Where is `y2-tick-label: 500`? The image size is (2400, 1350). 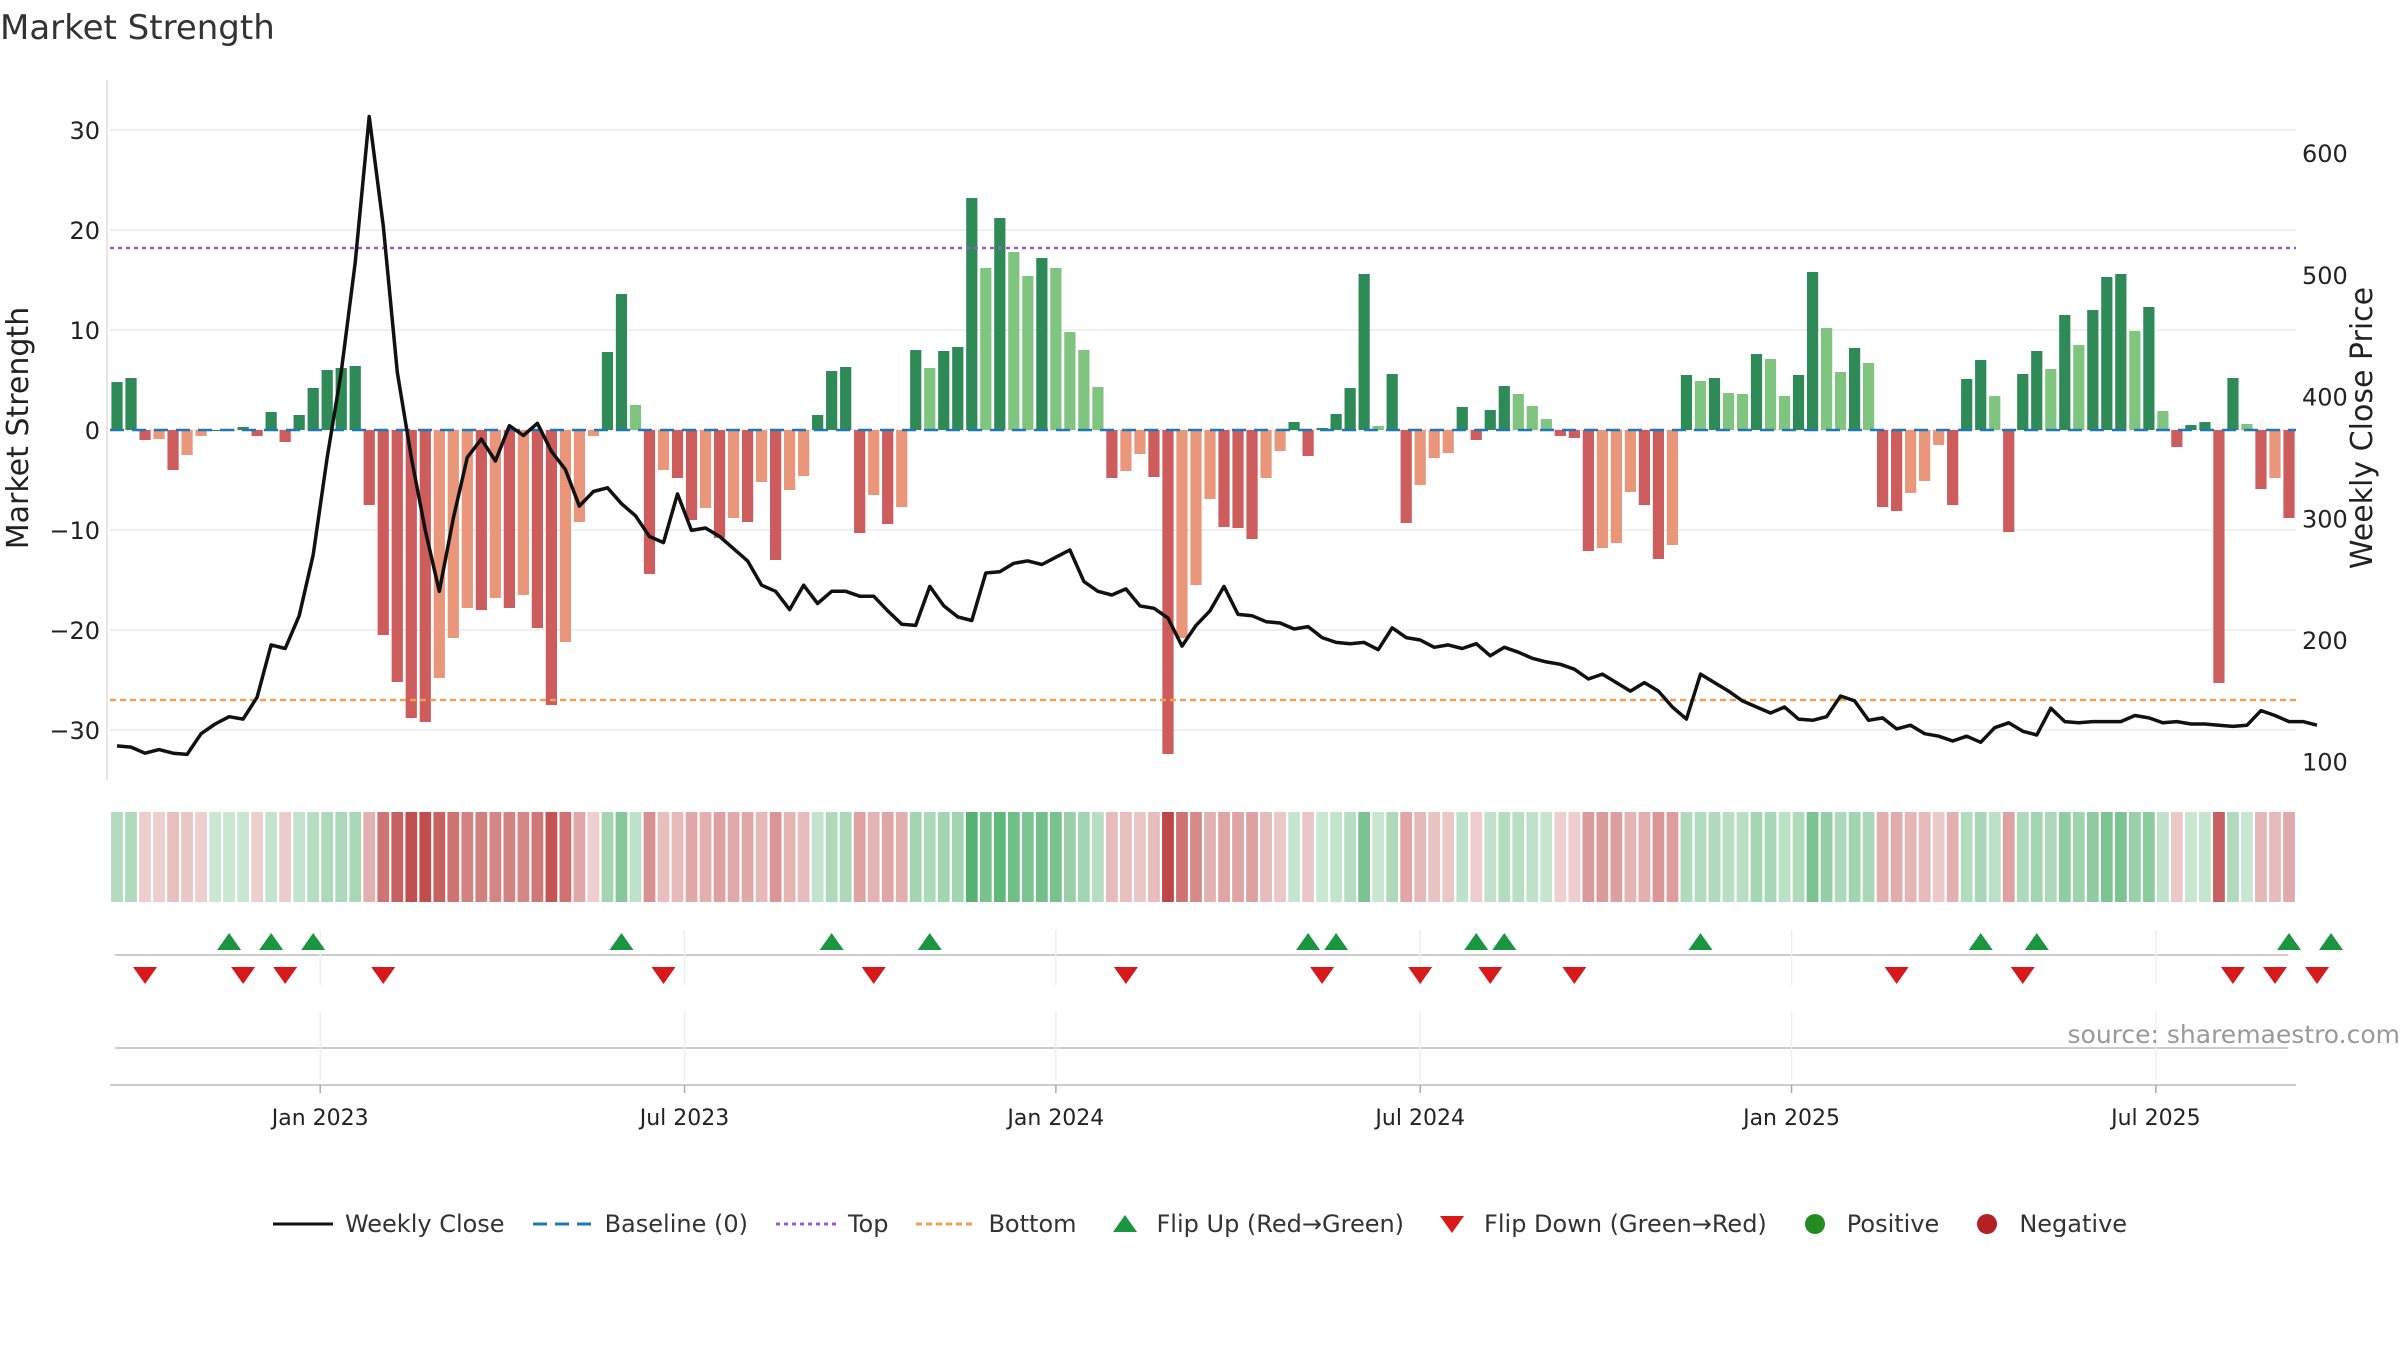 y2-tick-label: 500 is located at coordinates (2325, 276).